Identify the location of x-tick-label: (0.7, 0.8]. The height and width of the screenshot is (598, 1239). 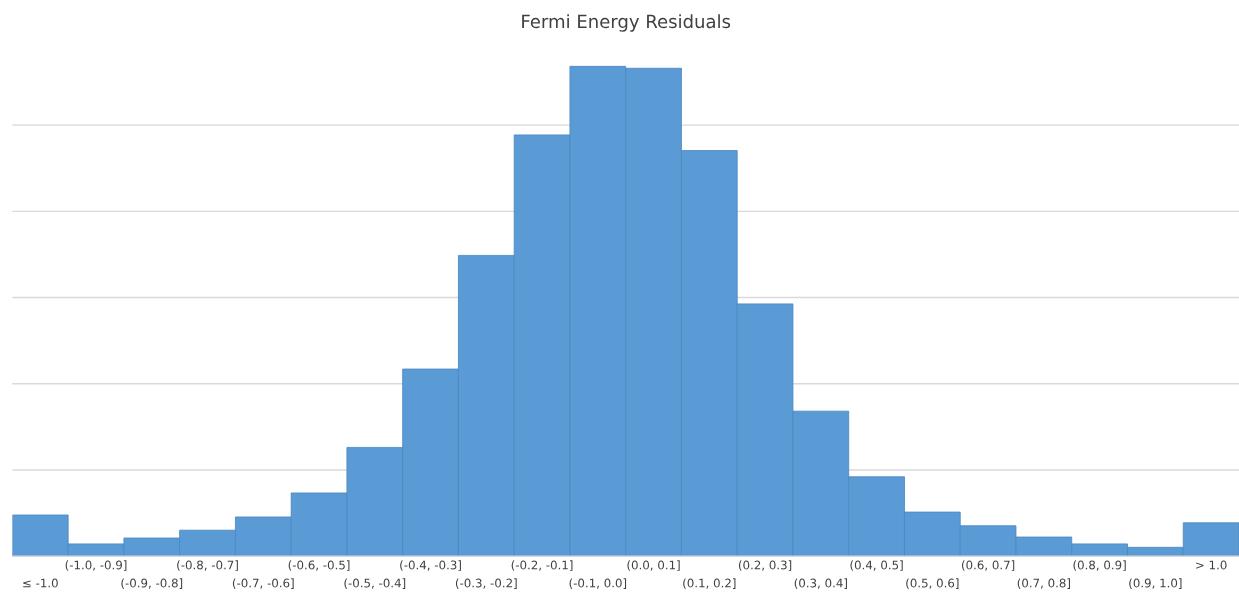
(1043, 583).